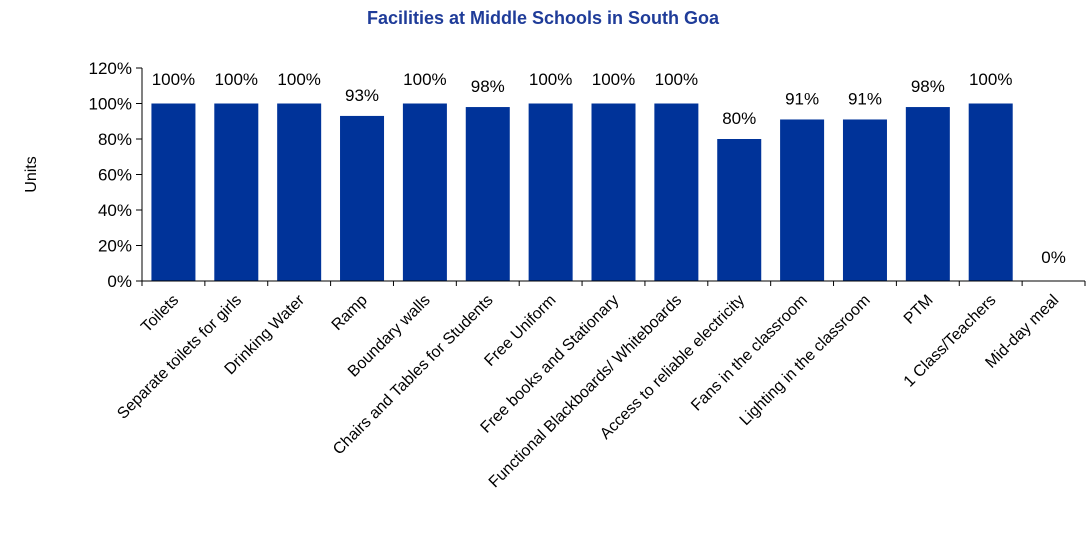 Image resolution: width=1086 pixels, height=558 pixels. What do you see at coordinates (749, 353) in the screenshot?
I see `x-tick-label: Fans in the classroom` at bounding box center [749, 353].